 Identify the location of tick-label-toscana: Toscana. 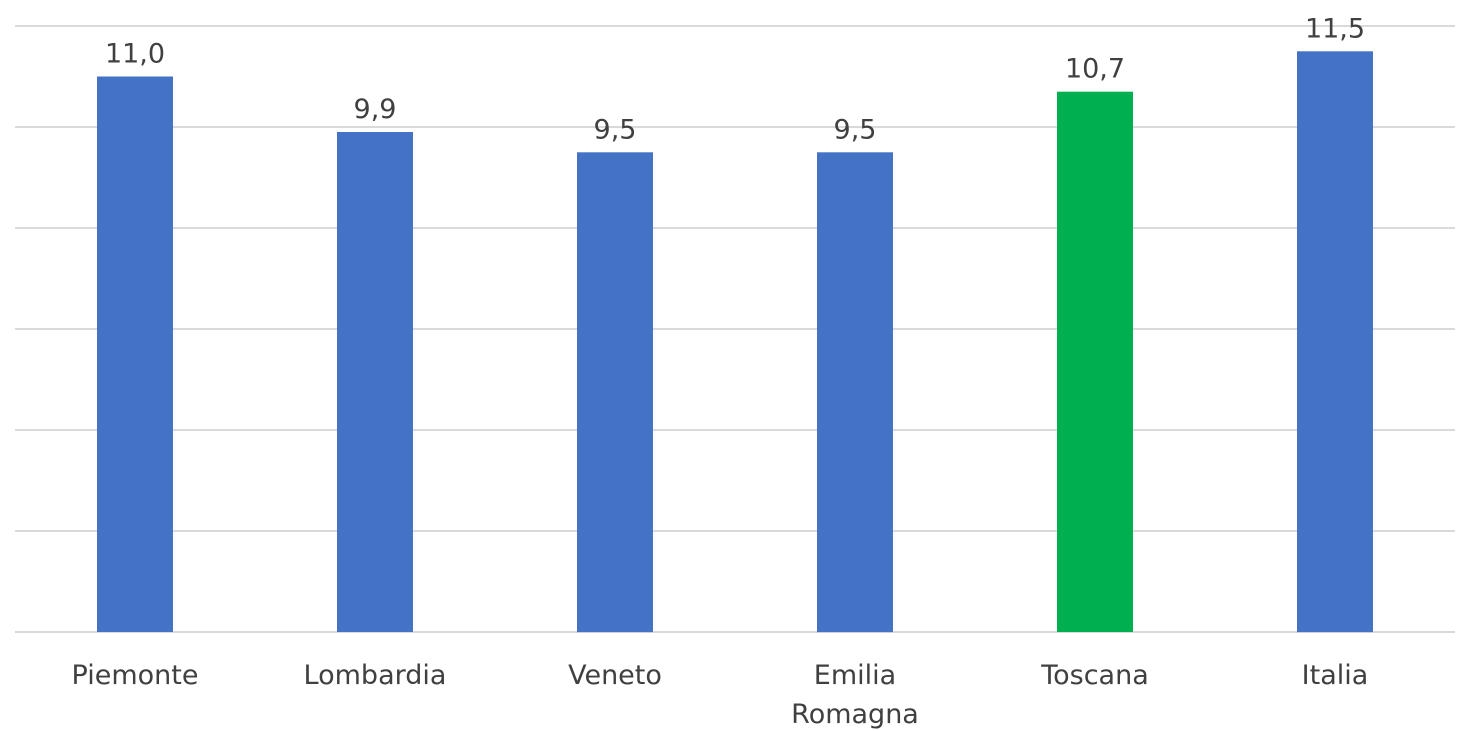
(1094, 675).